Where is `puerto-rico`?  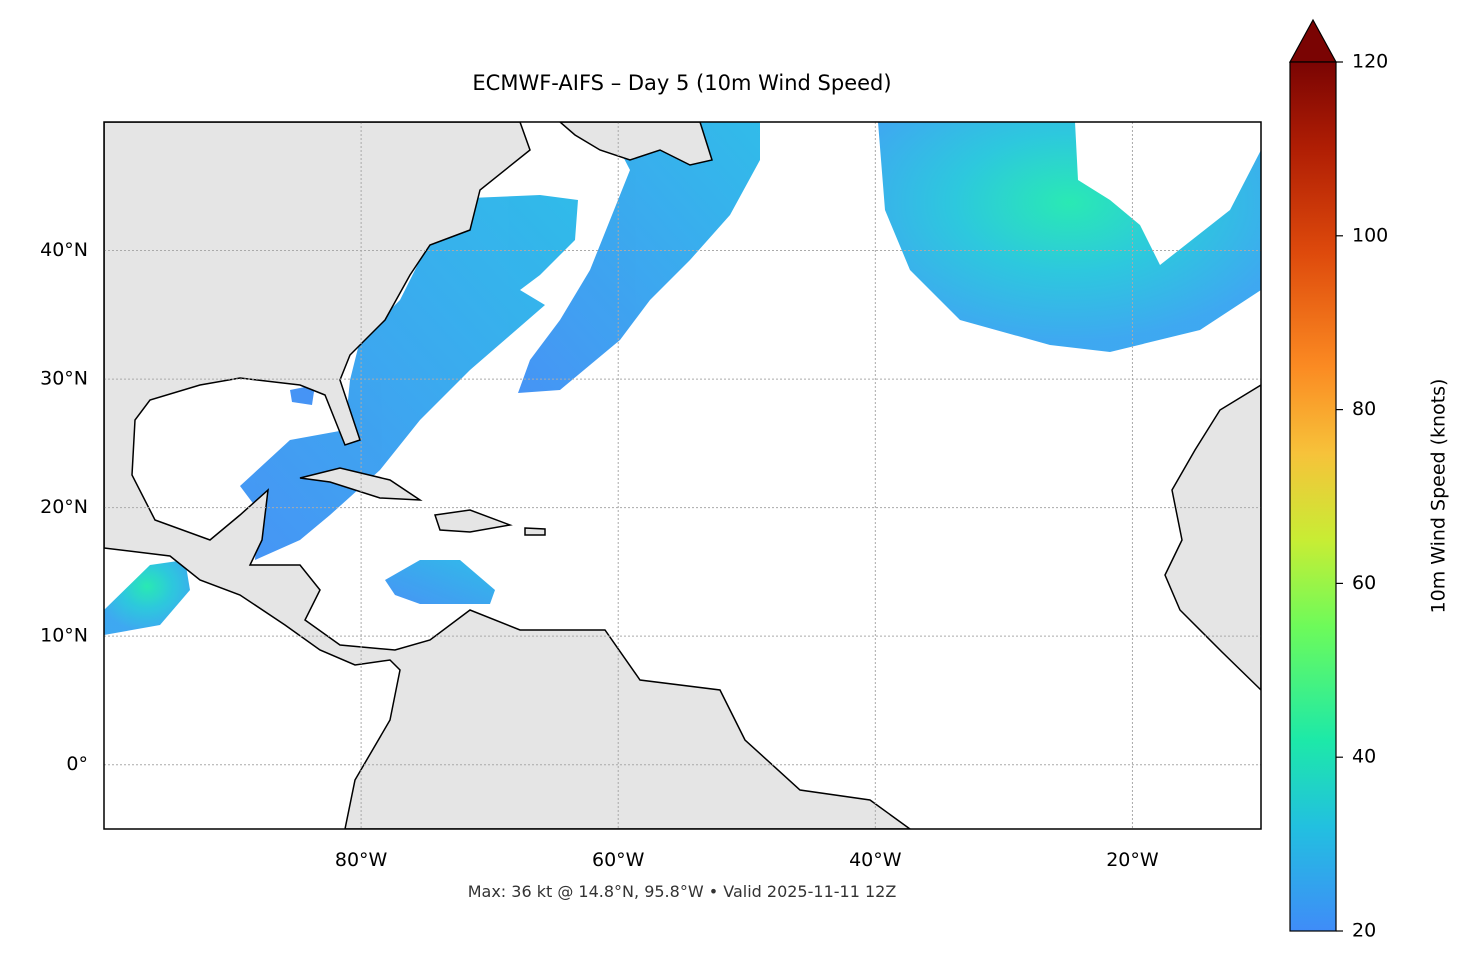 puerto-rico is located at coordinates (535, 531).